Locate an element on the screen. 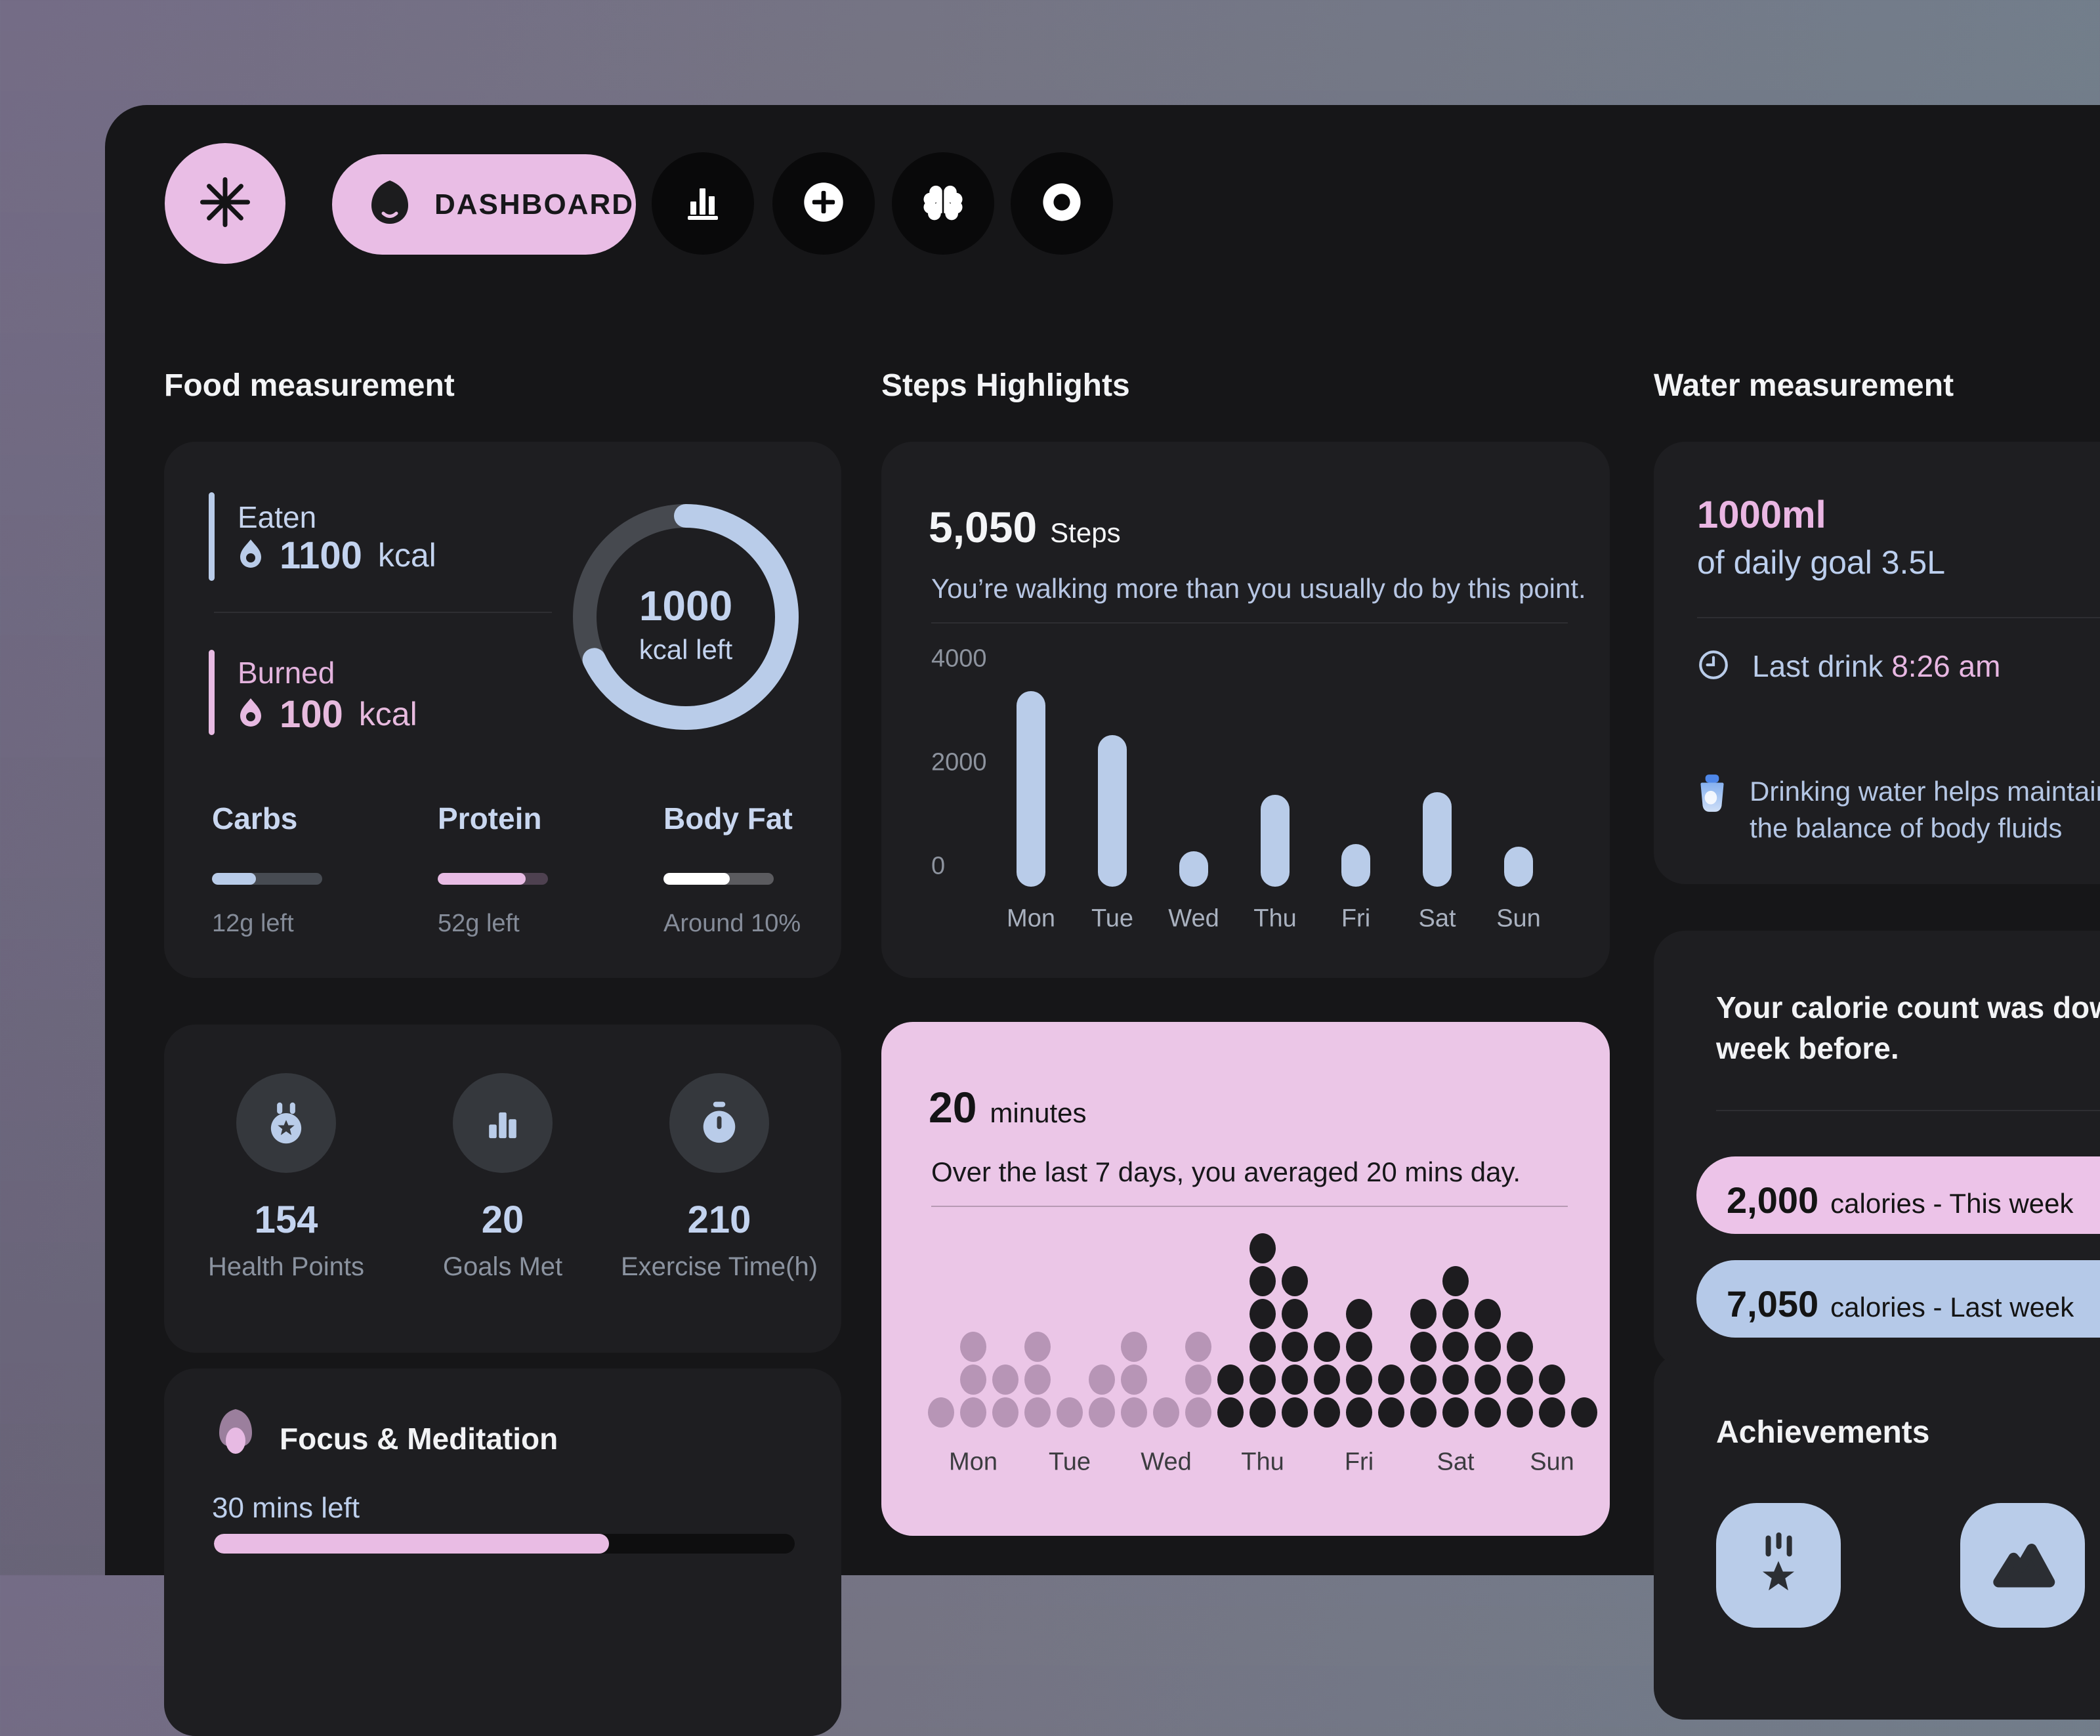 The image size is (2100, 1736). eaten-unit: kcal is located at coordinates (406, 555).